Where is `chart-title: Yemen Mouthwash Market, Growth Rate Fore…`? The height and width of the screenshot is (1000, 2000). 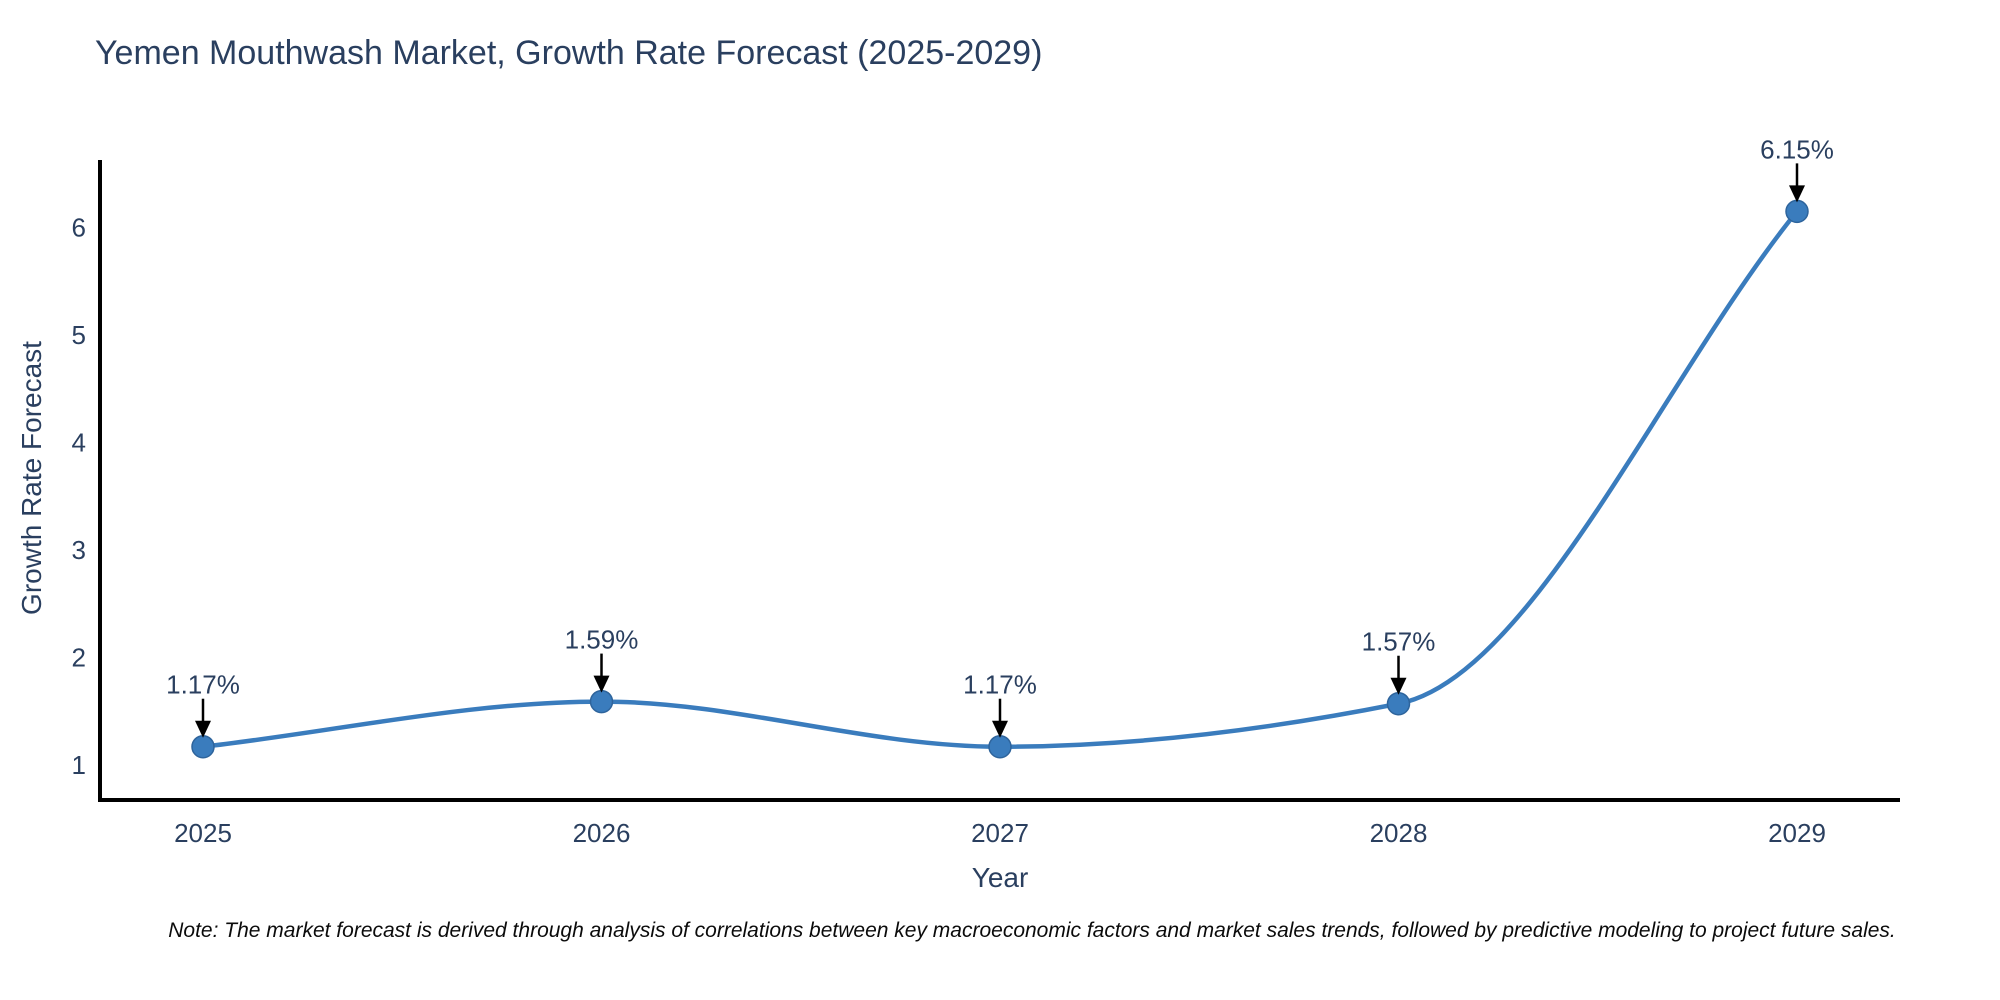 chart-title: Yemen Mouthwash Market, Growth Rate Fore… is located at coordinates (569, 53).